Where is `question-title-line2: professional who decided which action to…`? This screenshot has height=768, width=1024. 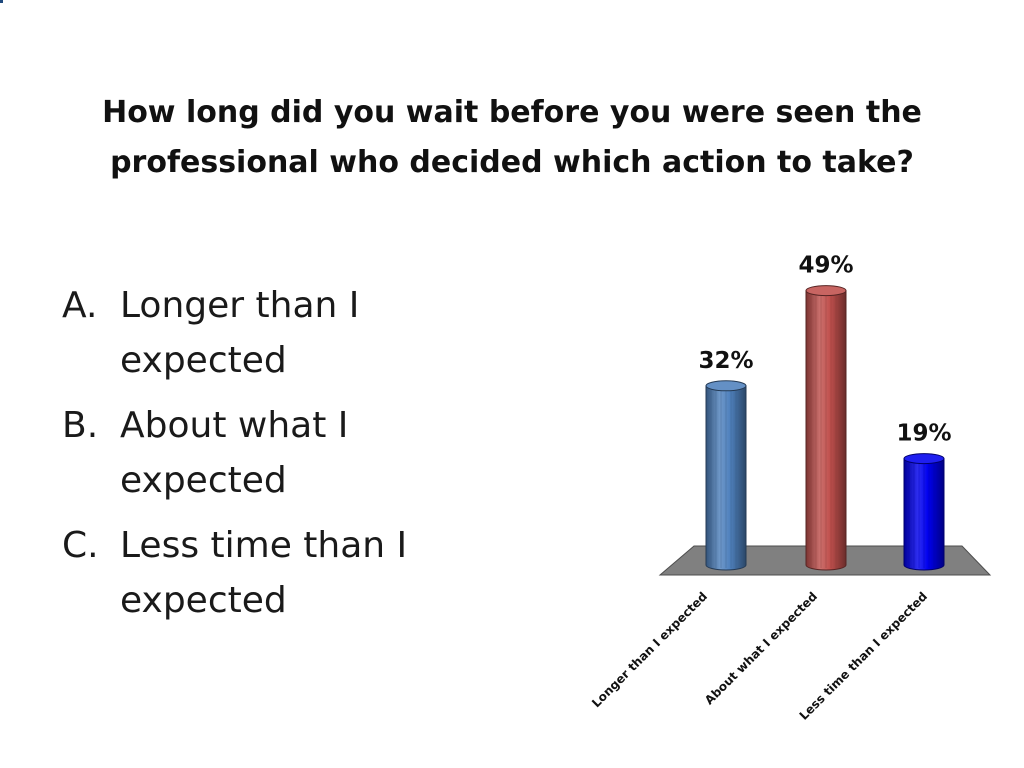
question-title-line2: professional who decided which action to… is located at coordinates (512, 162).